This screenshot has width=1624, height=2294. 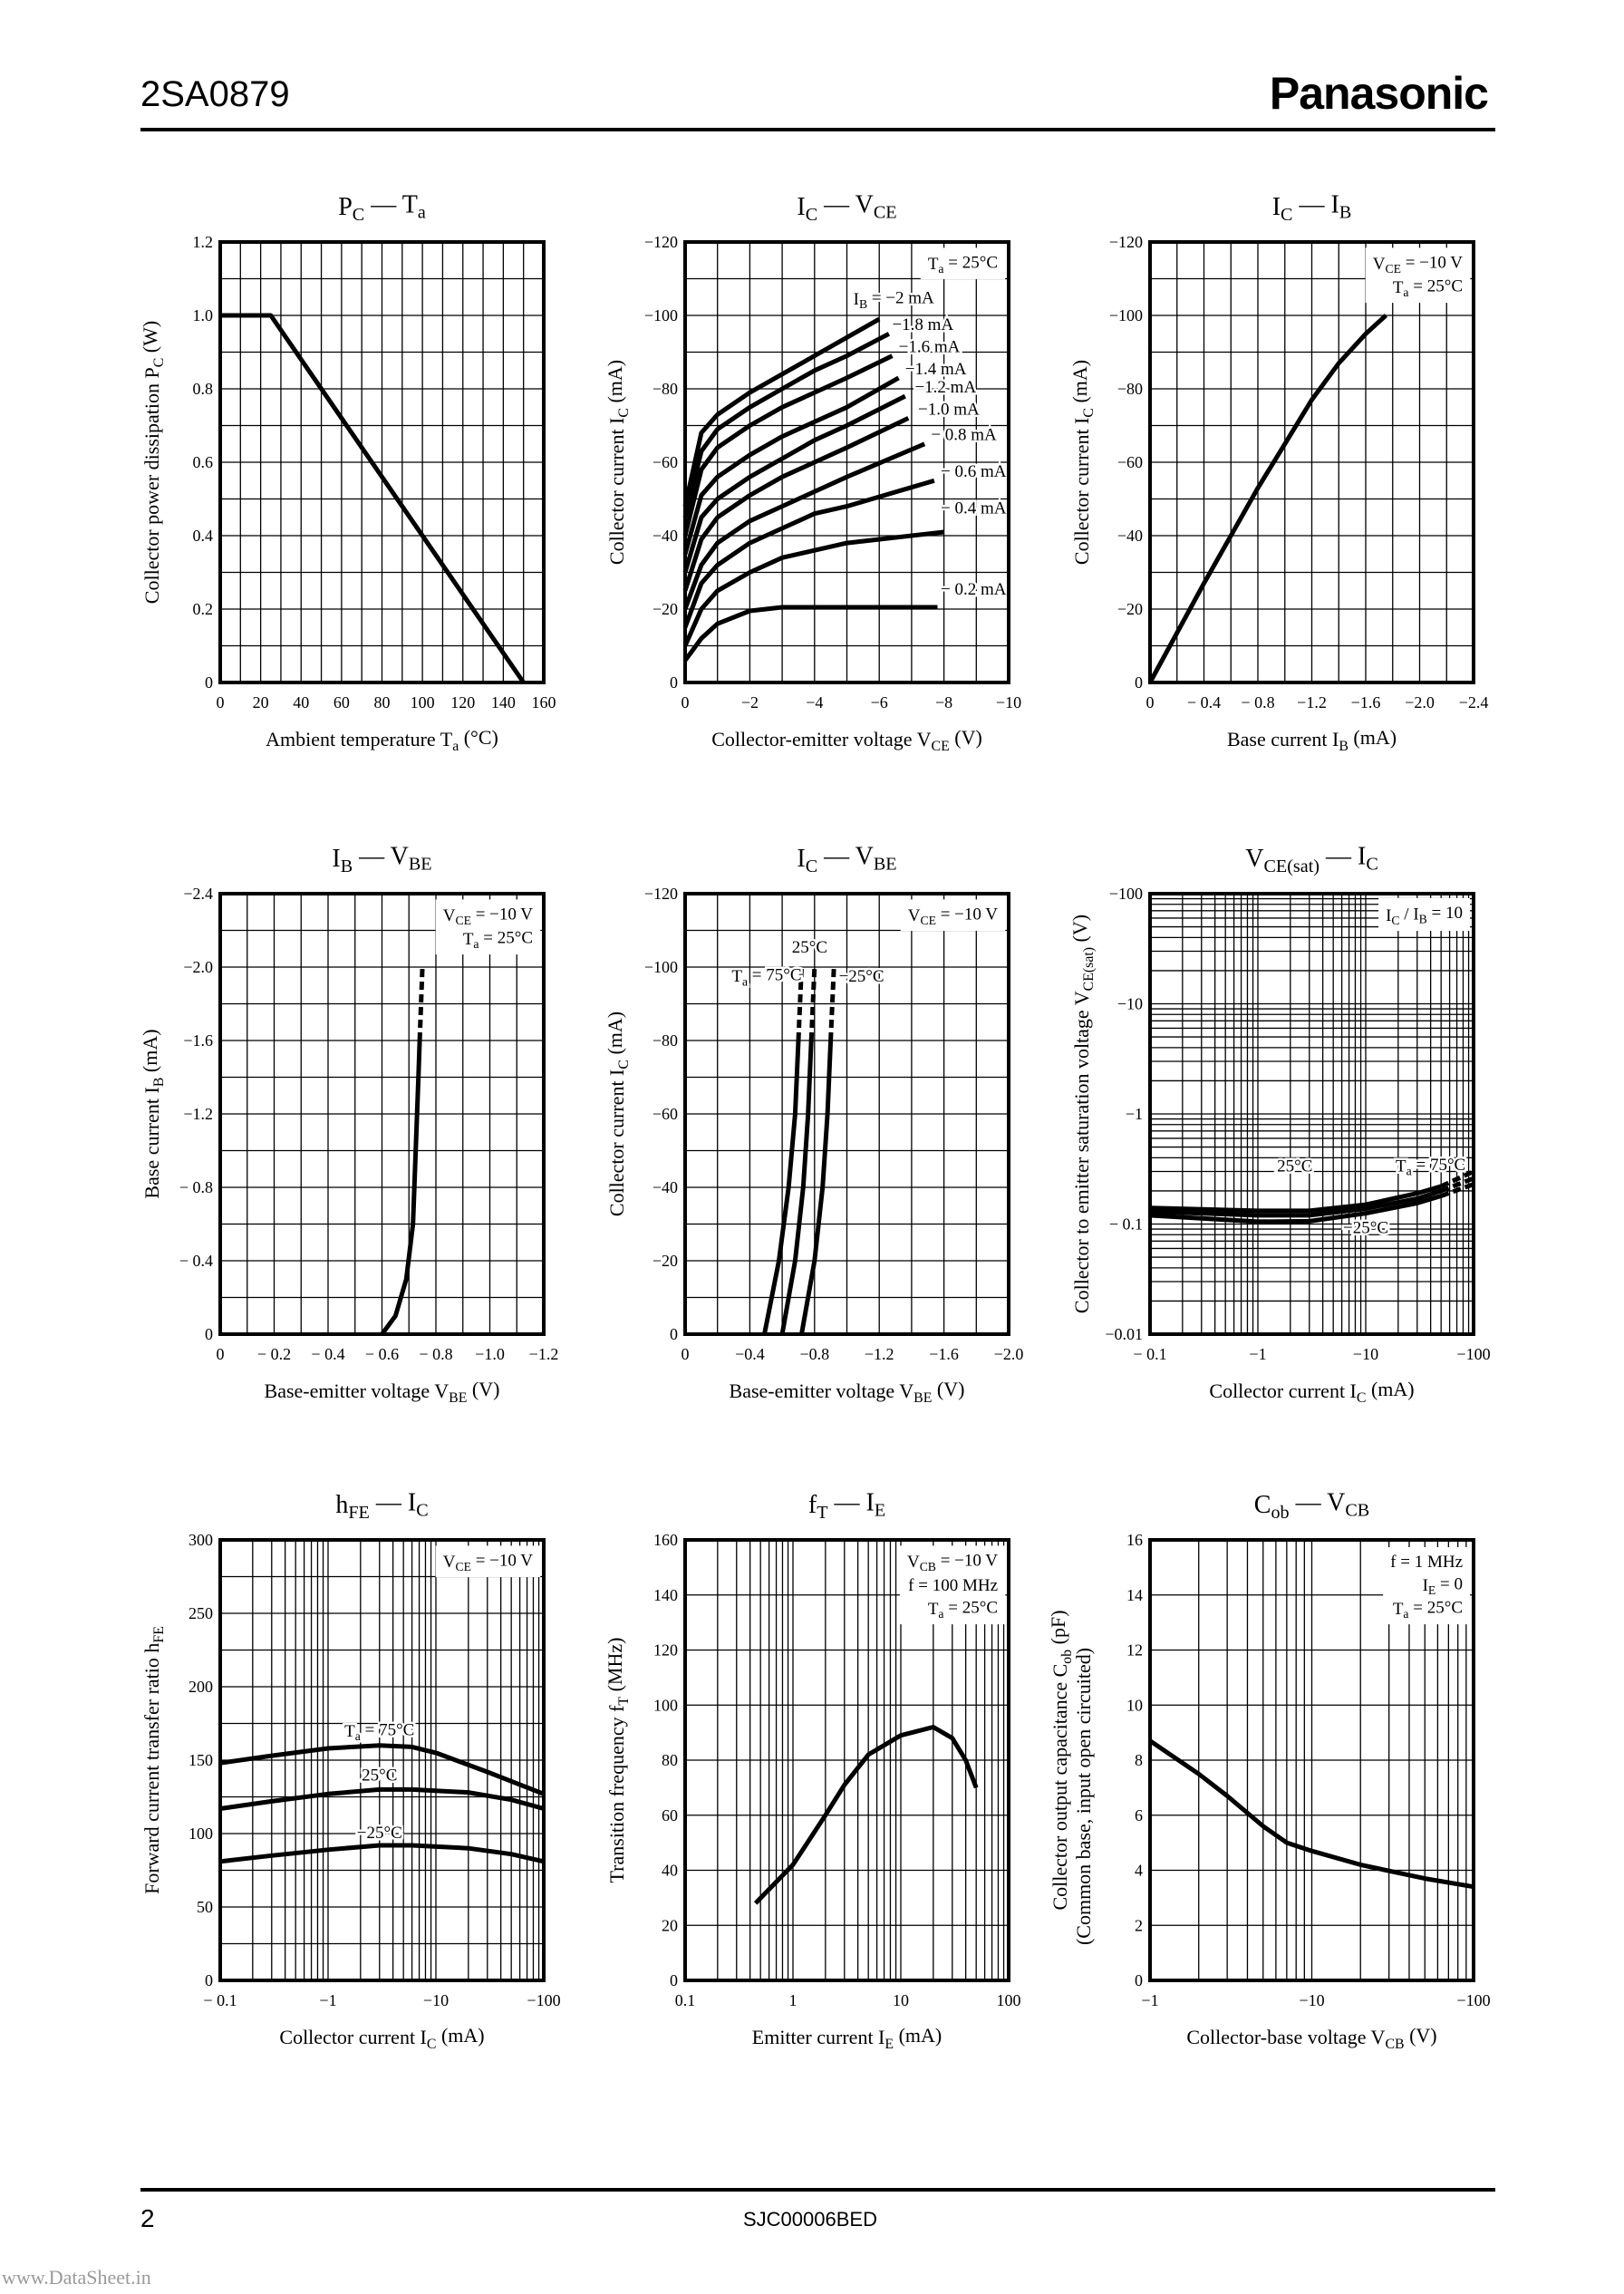 I want to click on brand-logo: Panasonic, so click(x=1379, y=93).